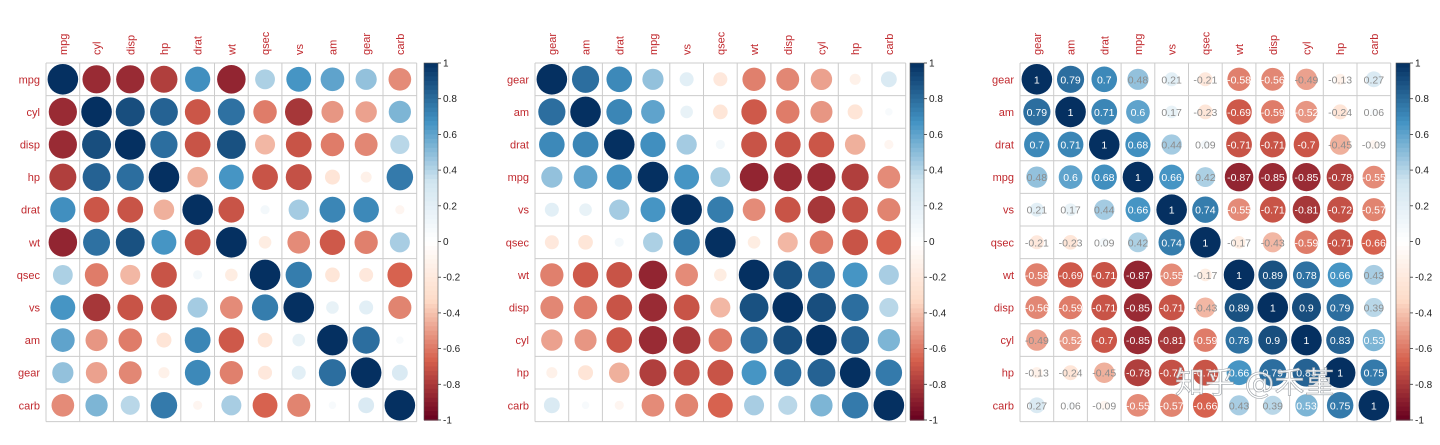 This screenshot has width=1440, height=445. What do you see at coordinates (1306, 405) in the screenshot?
I see `corr-circle-carb-cyl` at bounding box center [1306, 405].